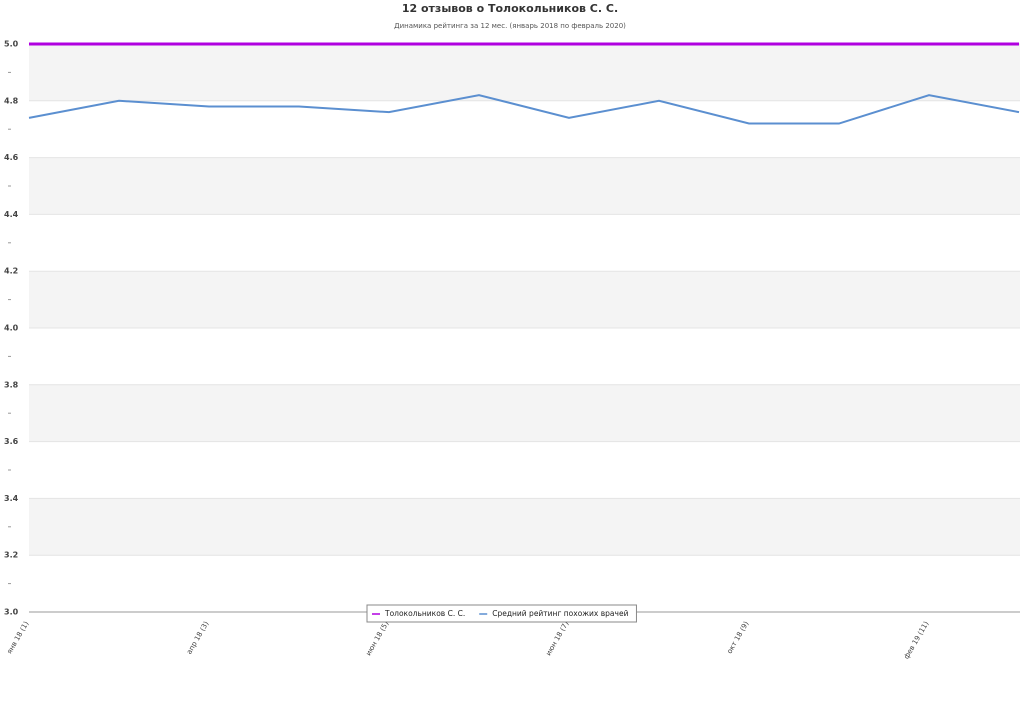  I want to click on y-tick-label: 4.2, so click(11, 271).